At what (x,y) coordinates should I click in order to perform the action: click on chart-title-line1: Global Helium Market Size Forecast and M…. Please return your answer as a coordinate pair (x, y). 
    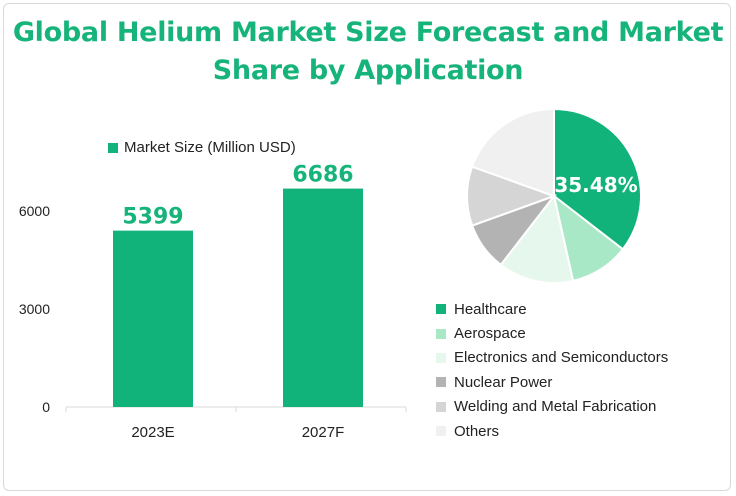
    Looking at the image, I should click on (368, 32).